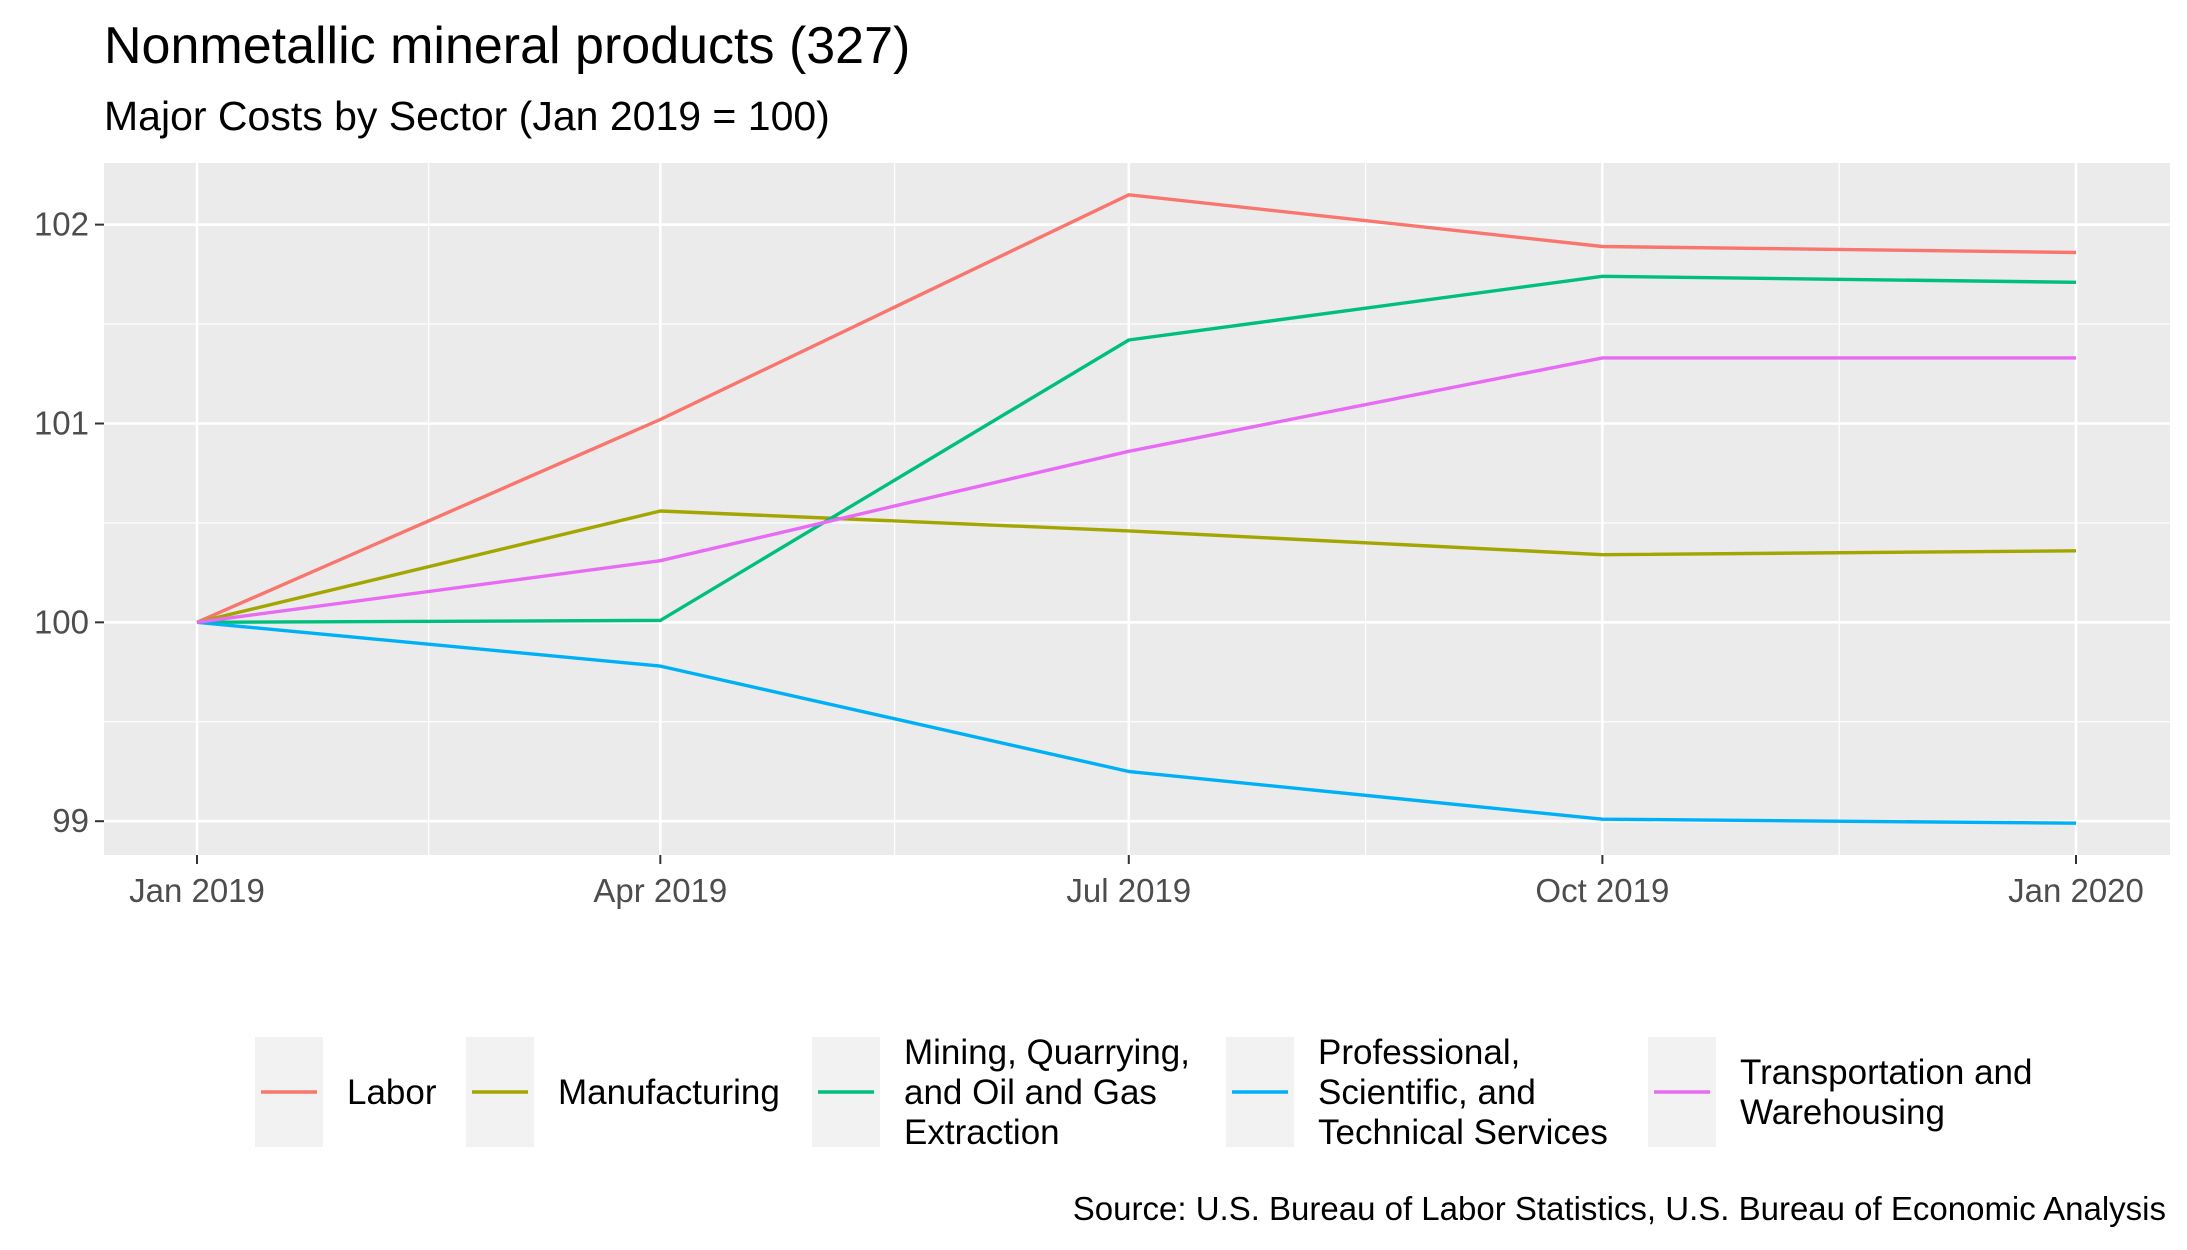  What do you see at coordinates (1463, 1132) in the screenshot?
I see `legend-label: Technical Services` at bounding box center [1463, 1132].